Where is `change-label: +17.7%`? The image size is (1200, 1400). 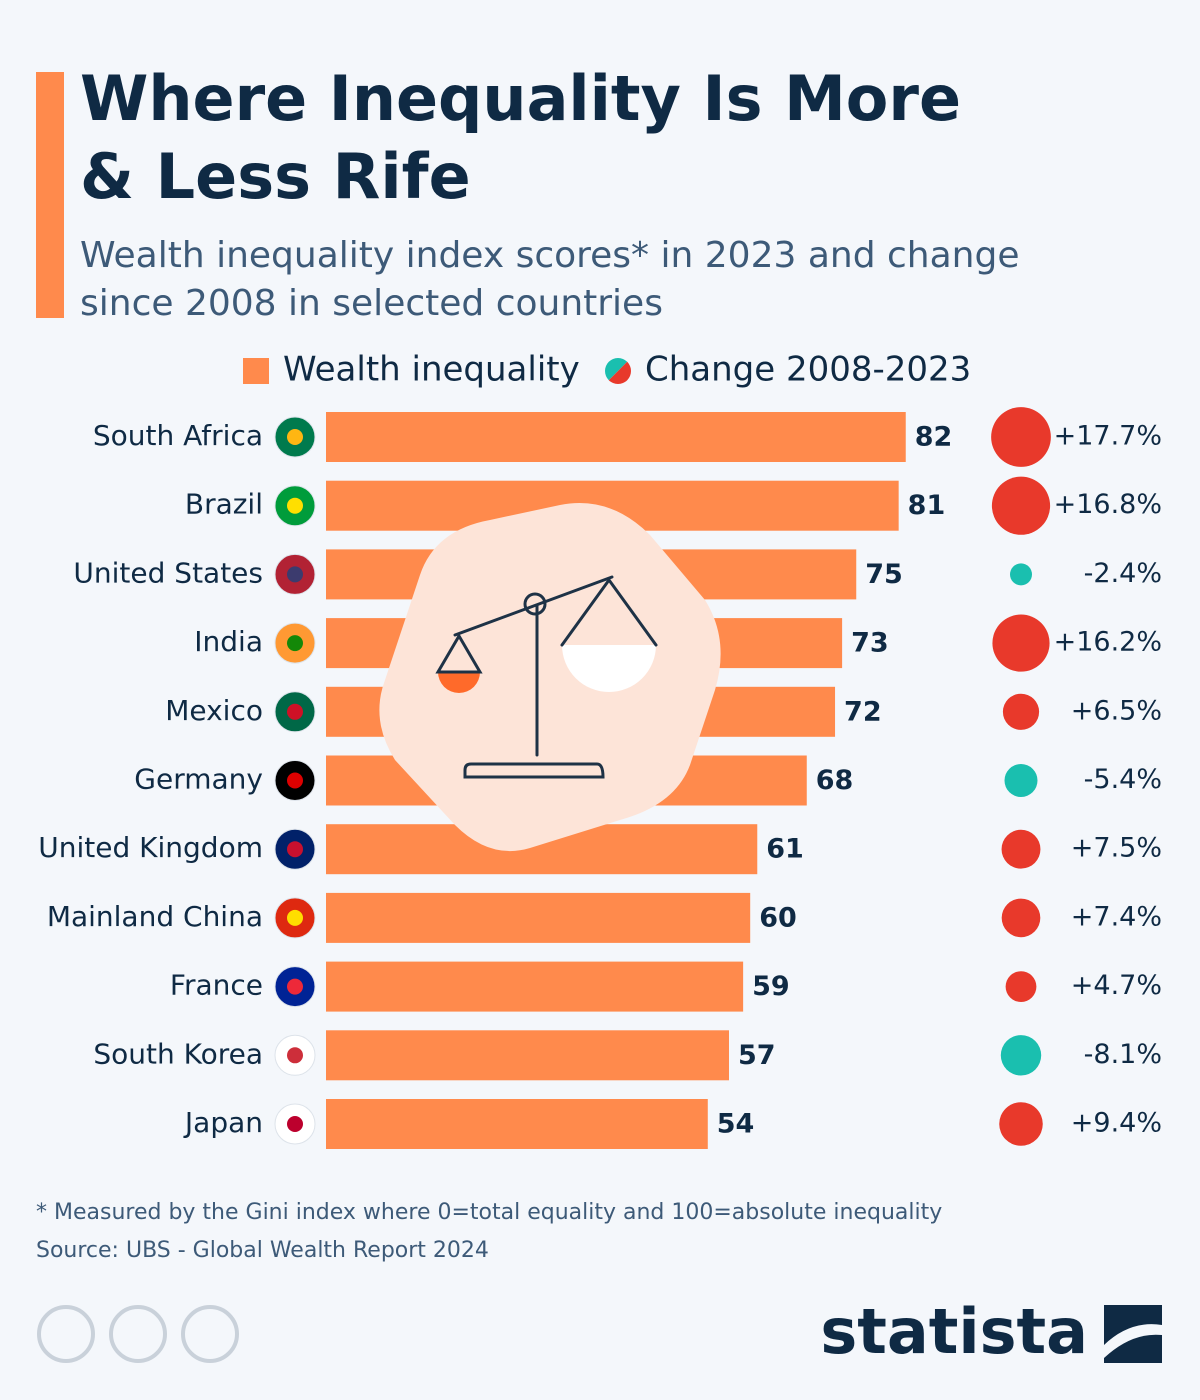
change-label: +17.7% is located at coordinates (1108, 436).